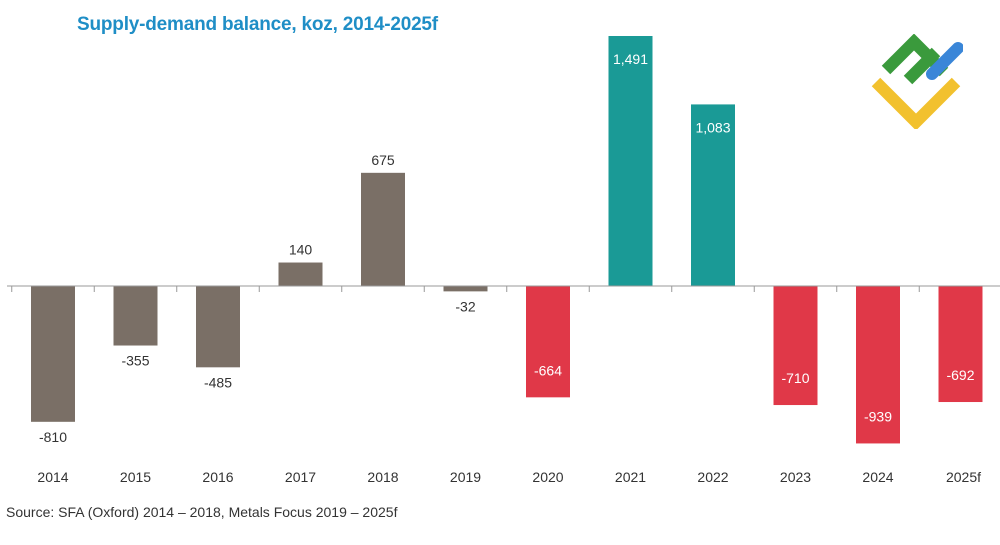  Describe the element at coordinates (465, 477) in the screenshot. I see `x-tick-label-2019: 2019` at that location.